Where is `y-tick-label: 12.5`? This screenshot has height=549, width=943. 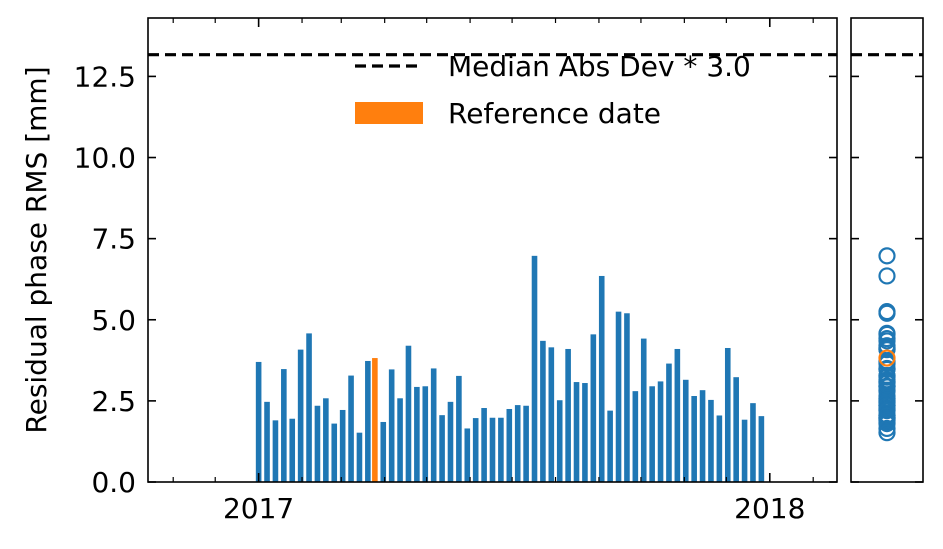 y-tick-label: 12.5 is located at coordinates (105, 76).